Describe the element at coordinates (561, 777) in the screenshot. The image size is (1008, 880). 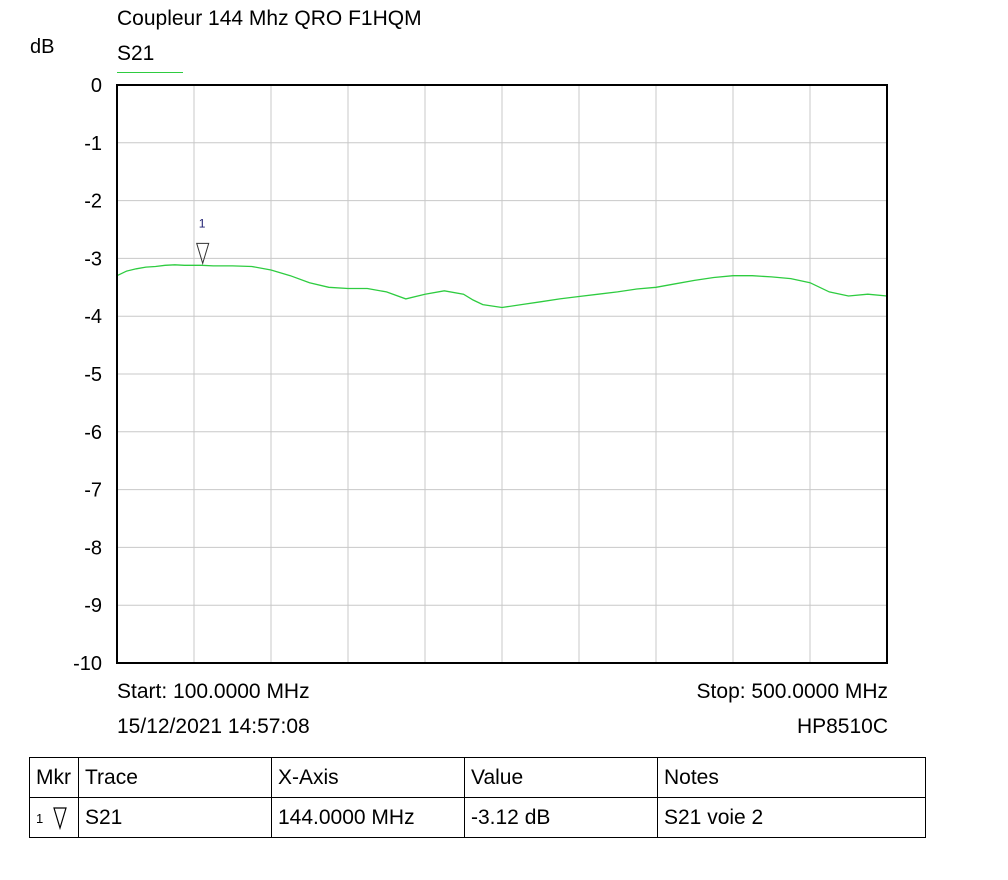
I see `header-value: Value` at that location.